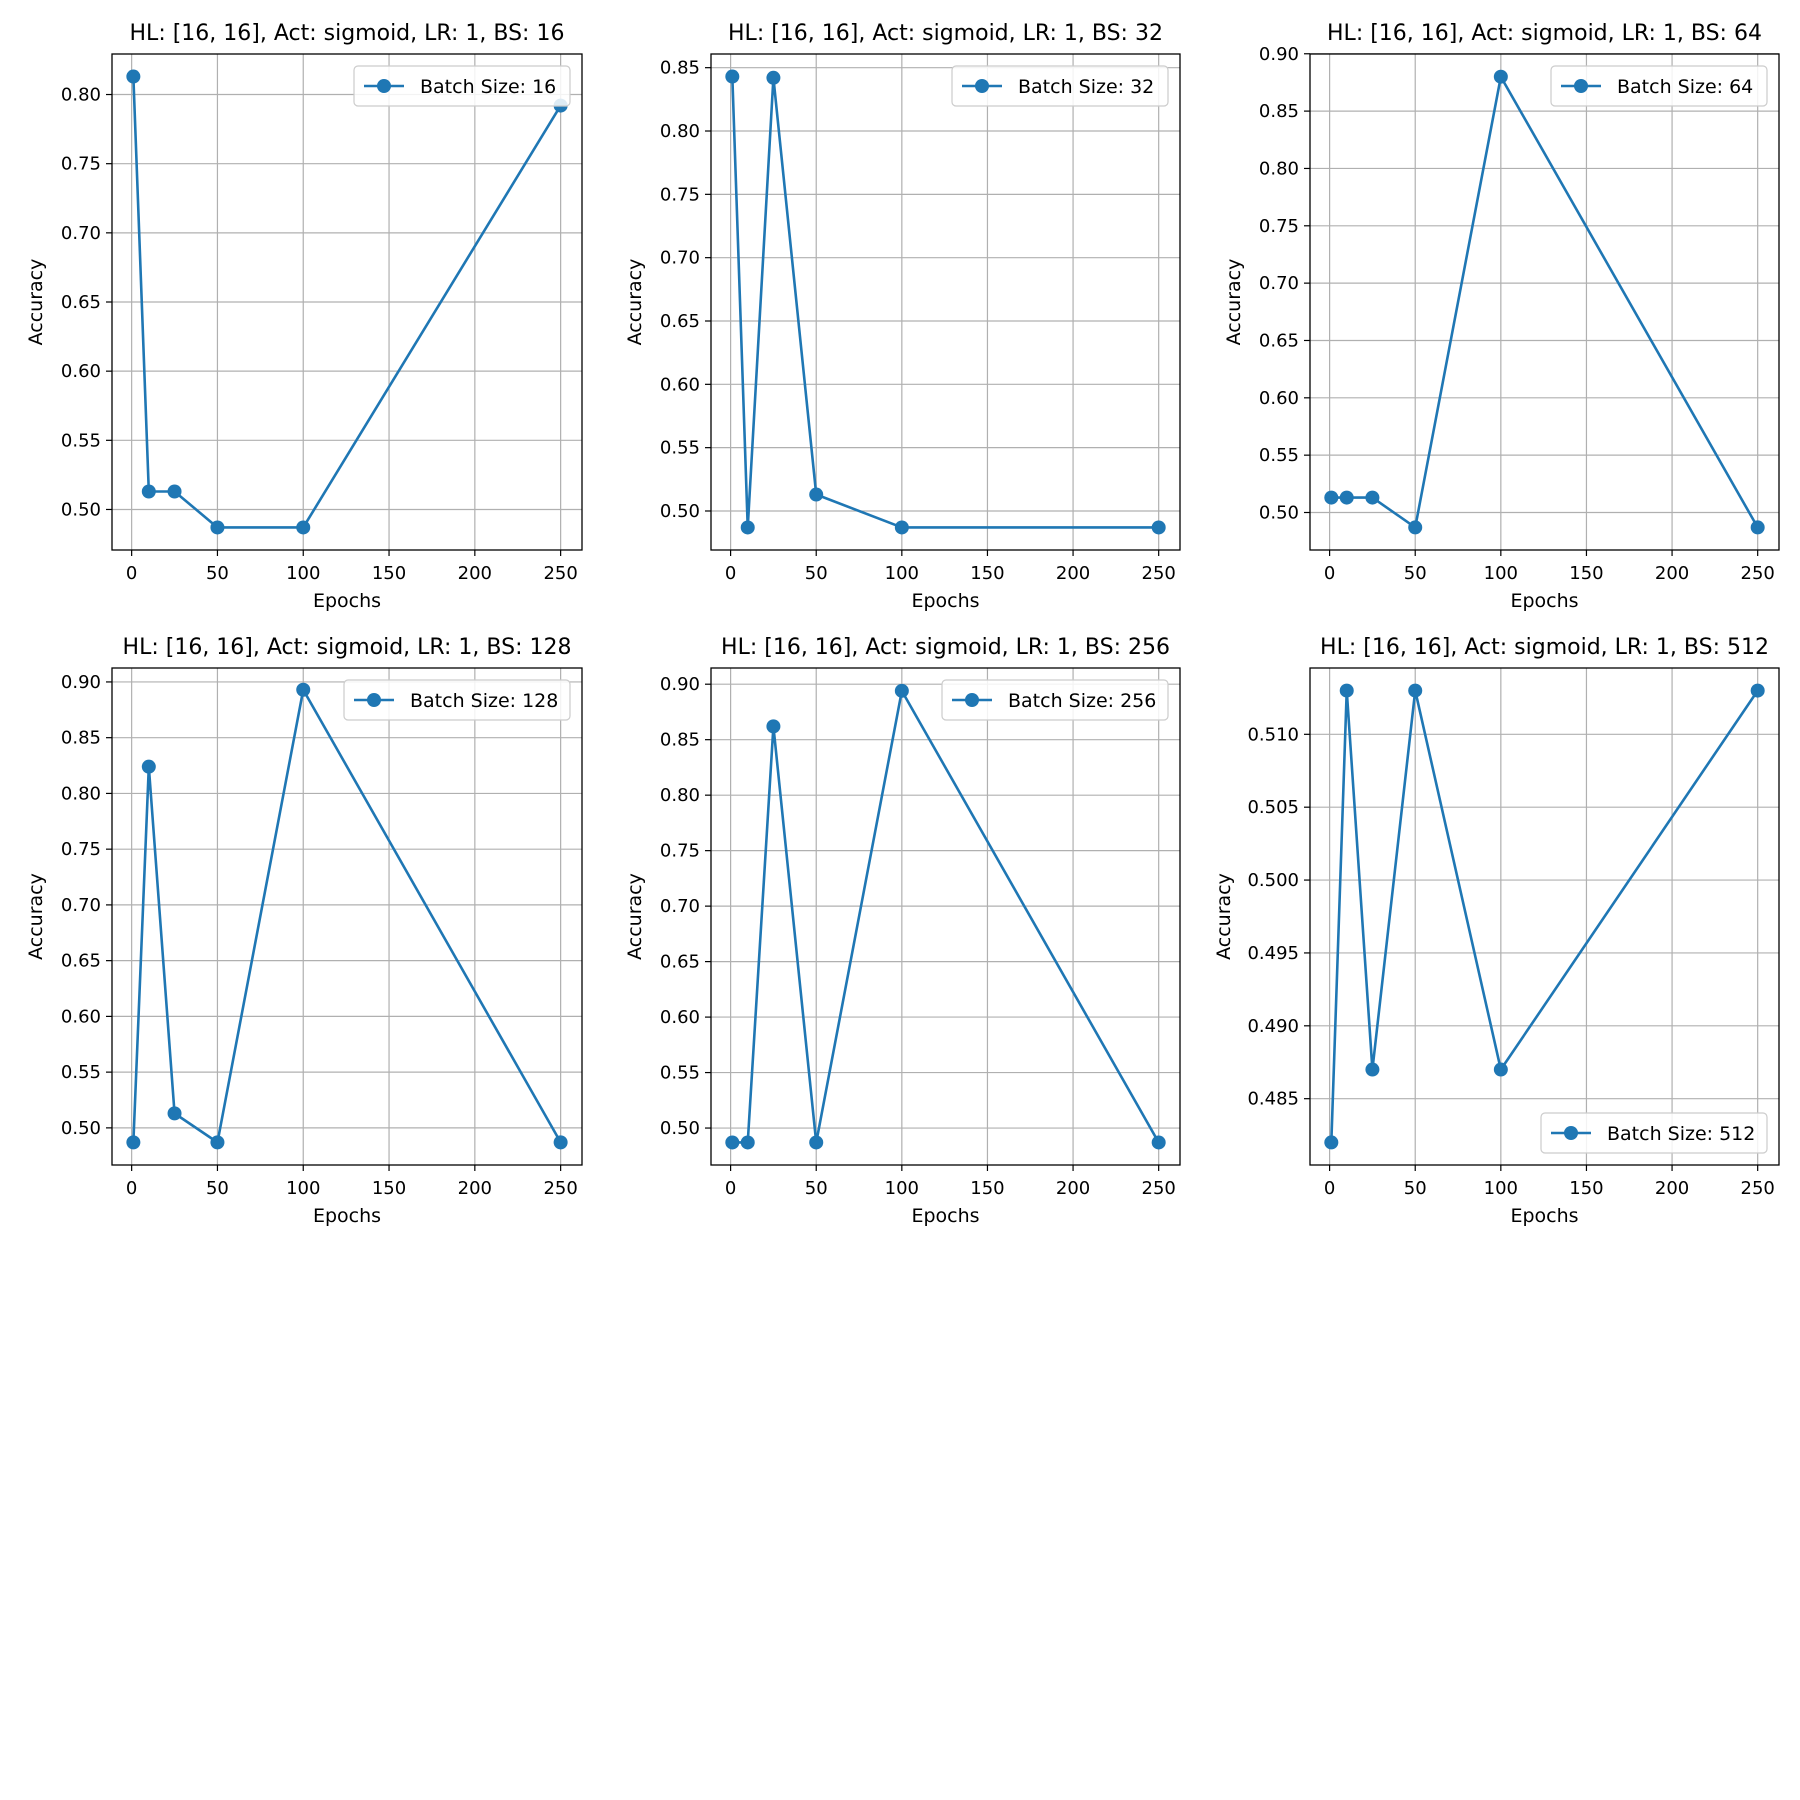 This screenshot has height=1800, width=1800. I want to click on y-tick-label: 0.495, so click(1273, 953).